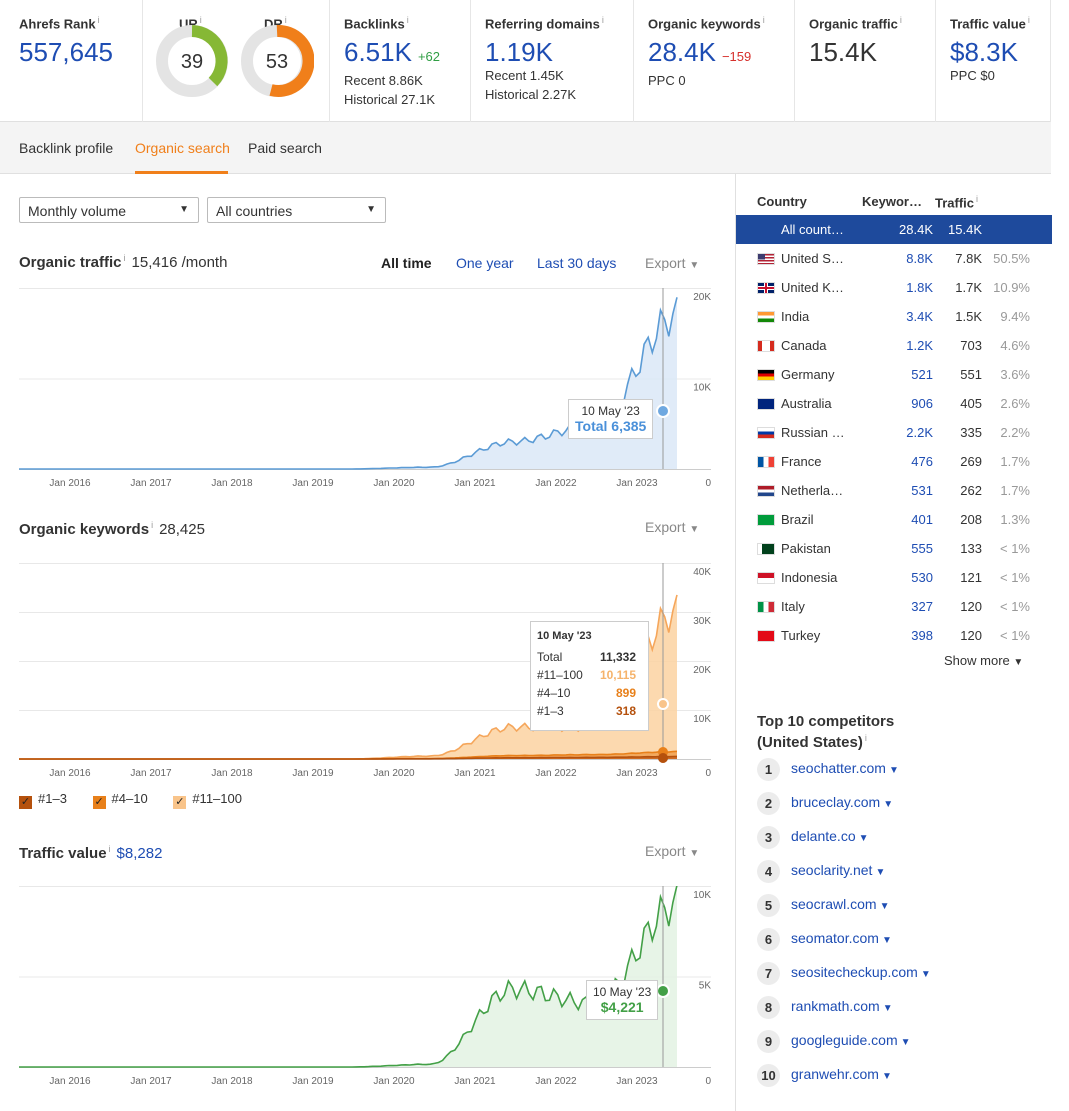 Image resolution: width=1069 pixels, height=1111 pixels. I want to click on competitor-item: 5 seocrawl.com ▼, so click(823, 905).